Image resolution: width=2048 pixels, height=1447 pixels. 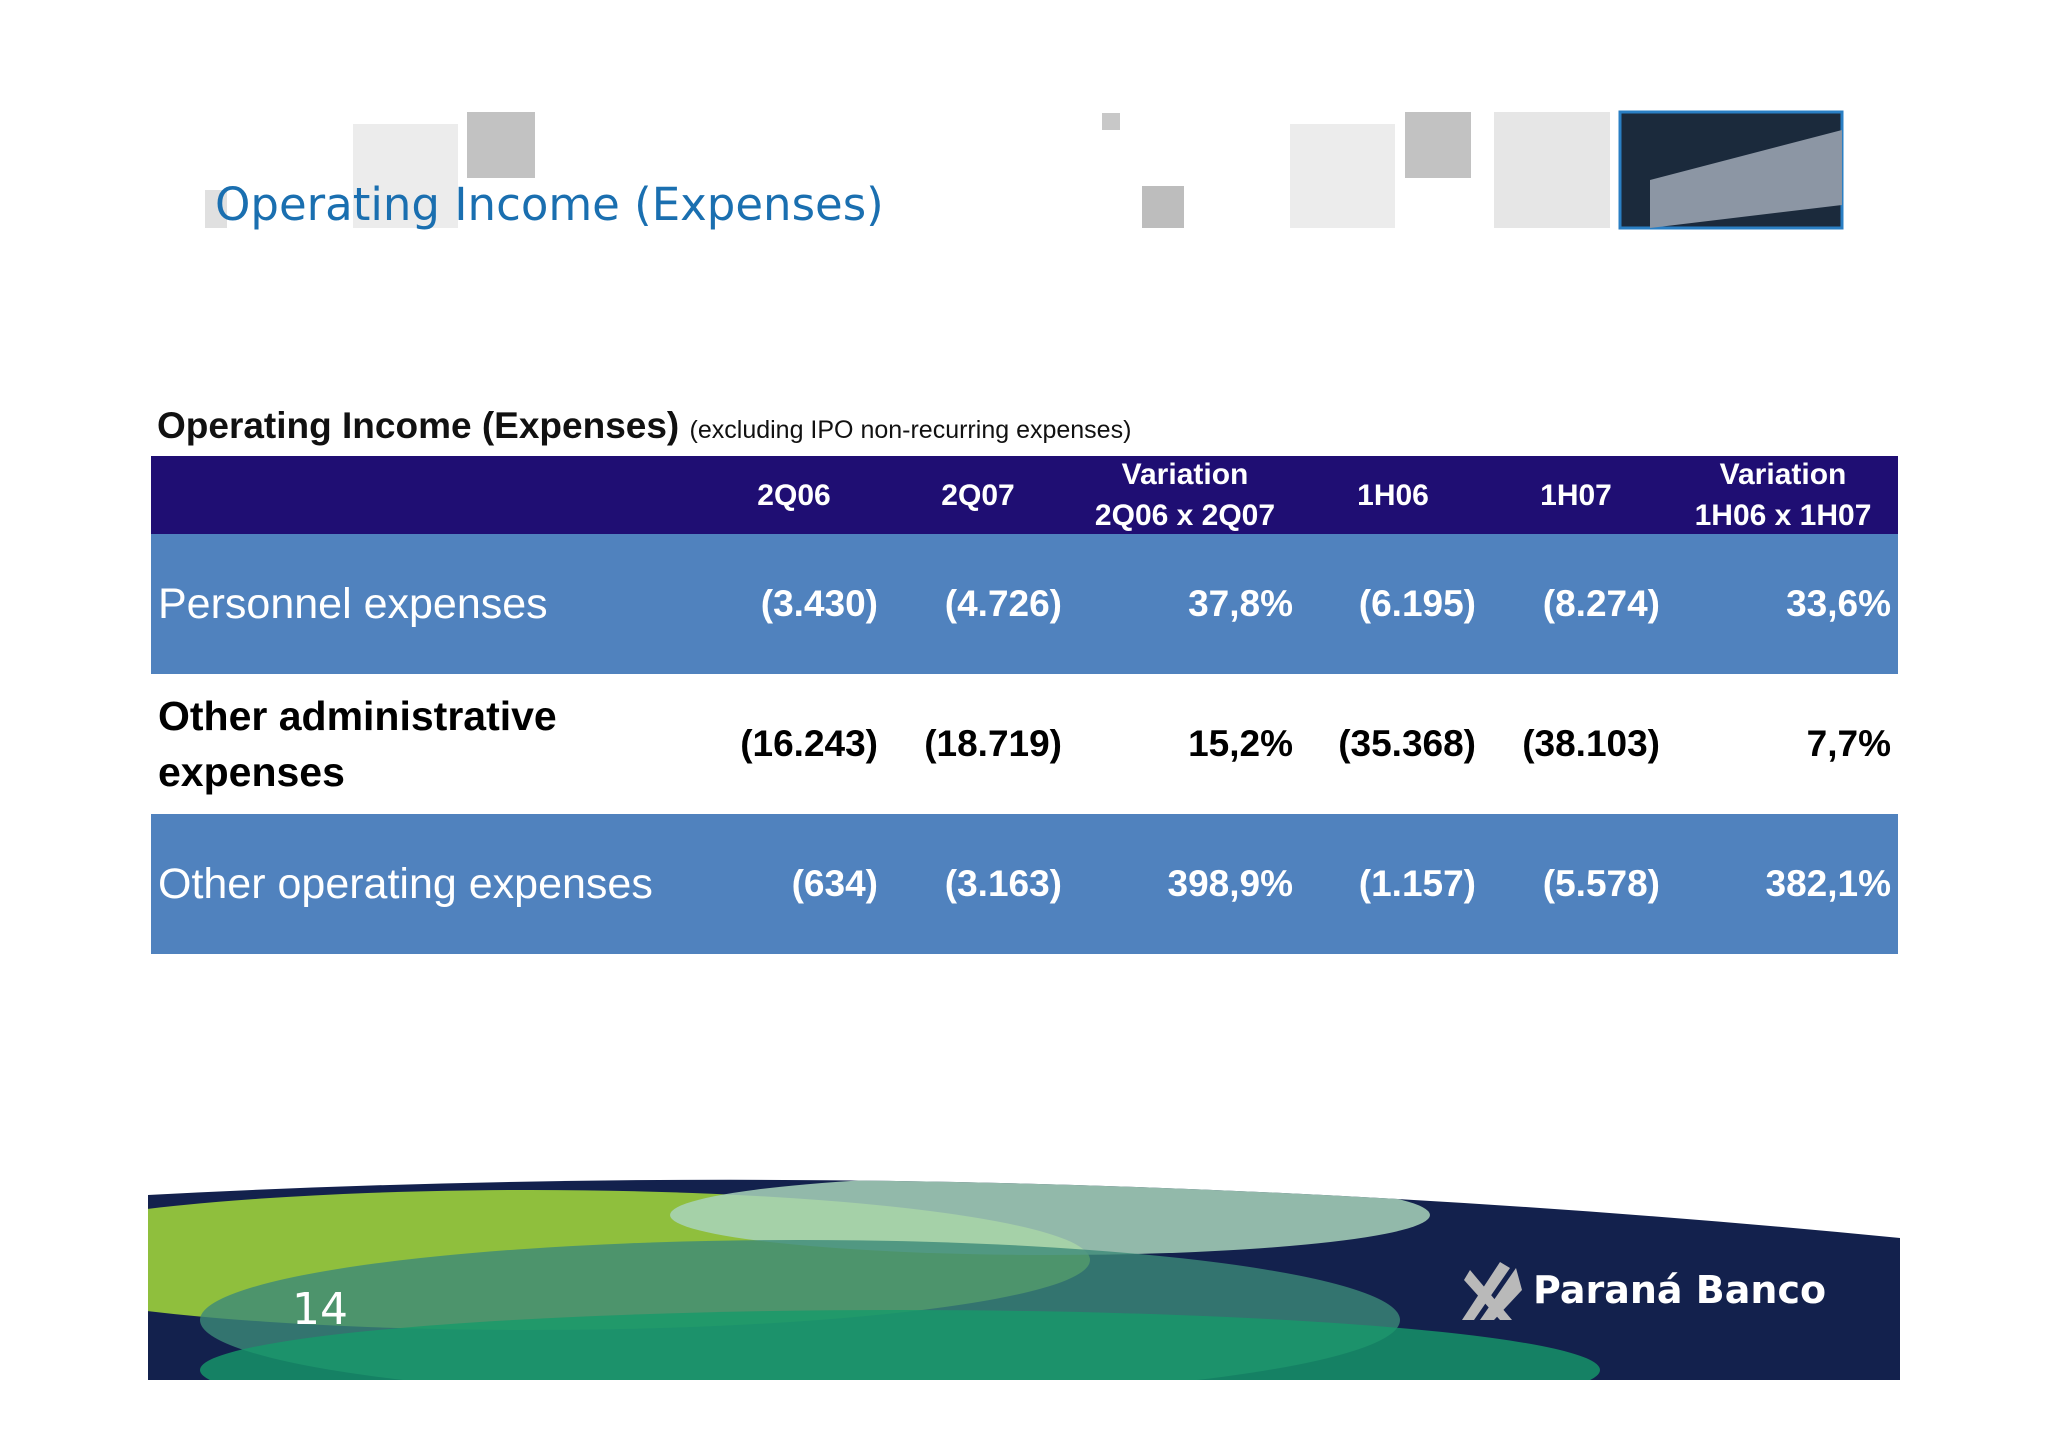 What do you see at coordinates (353, 604) in the screenshot?
I see `row-label: Personnel expenses` at bounding box center [353, 604].